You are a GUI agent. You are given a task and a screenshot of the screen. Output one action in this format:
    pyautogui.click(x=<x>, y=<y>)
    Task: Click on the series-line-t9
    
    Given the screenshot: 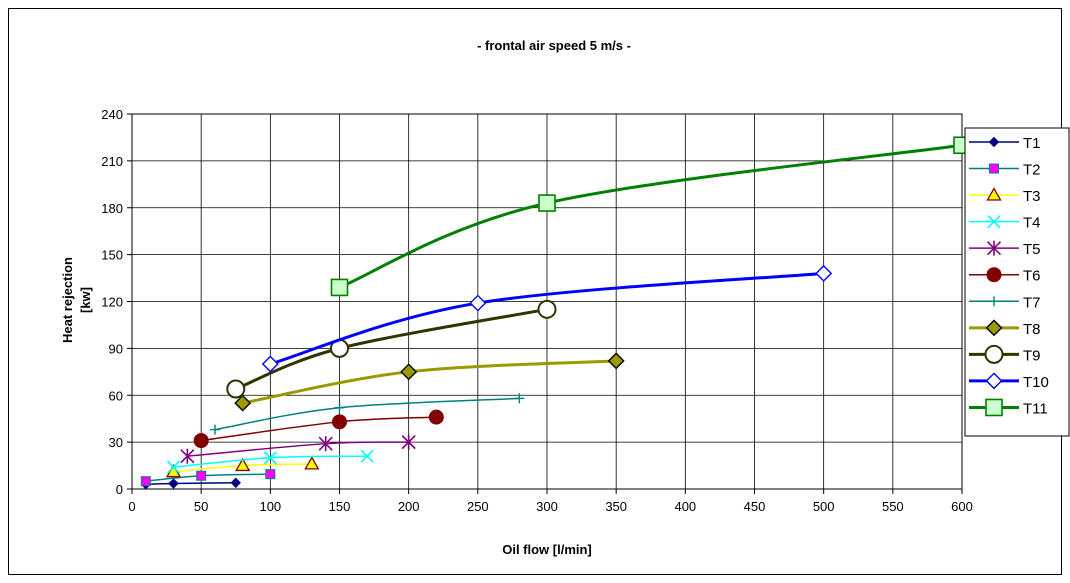 What is the action you would take?
    pyautogui.click(x=391, y=349)
    